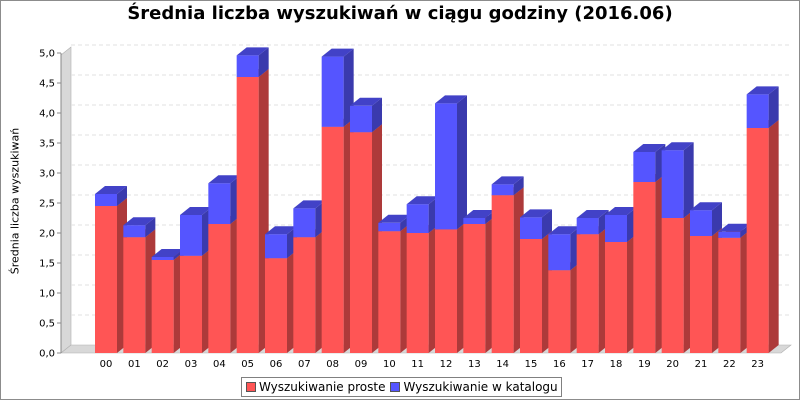  I want to click on x-tick-label: 23, so click(757, 364).